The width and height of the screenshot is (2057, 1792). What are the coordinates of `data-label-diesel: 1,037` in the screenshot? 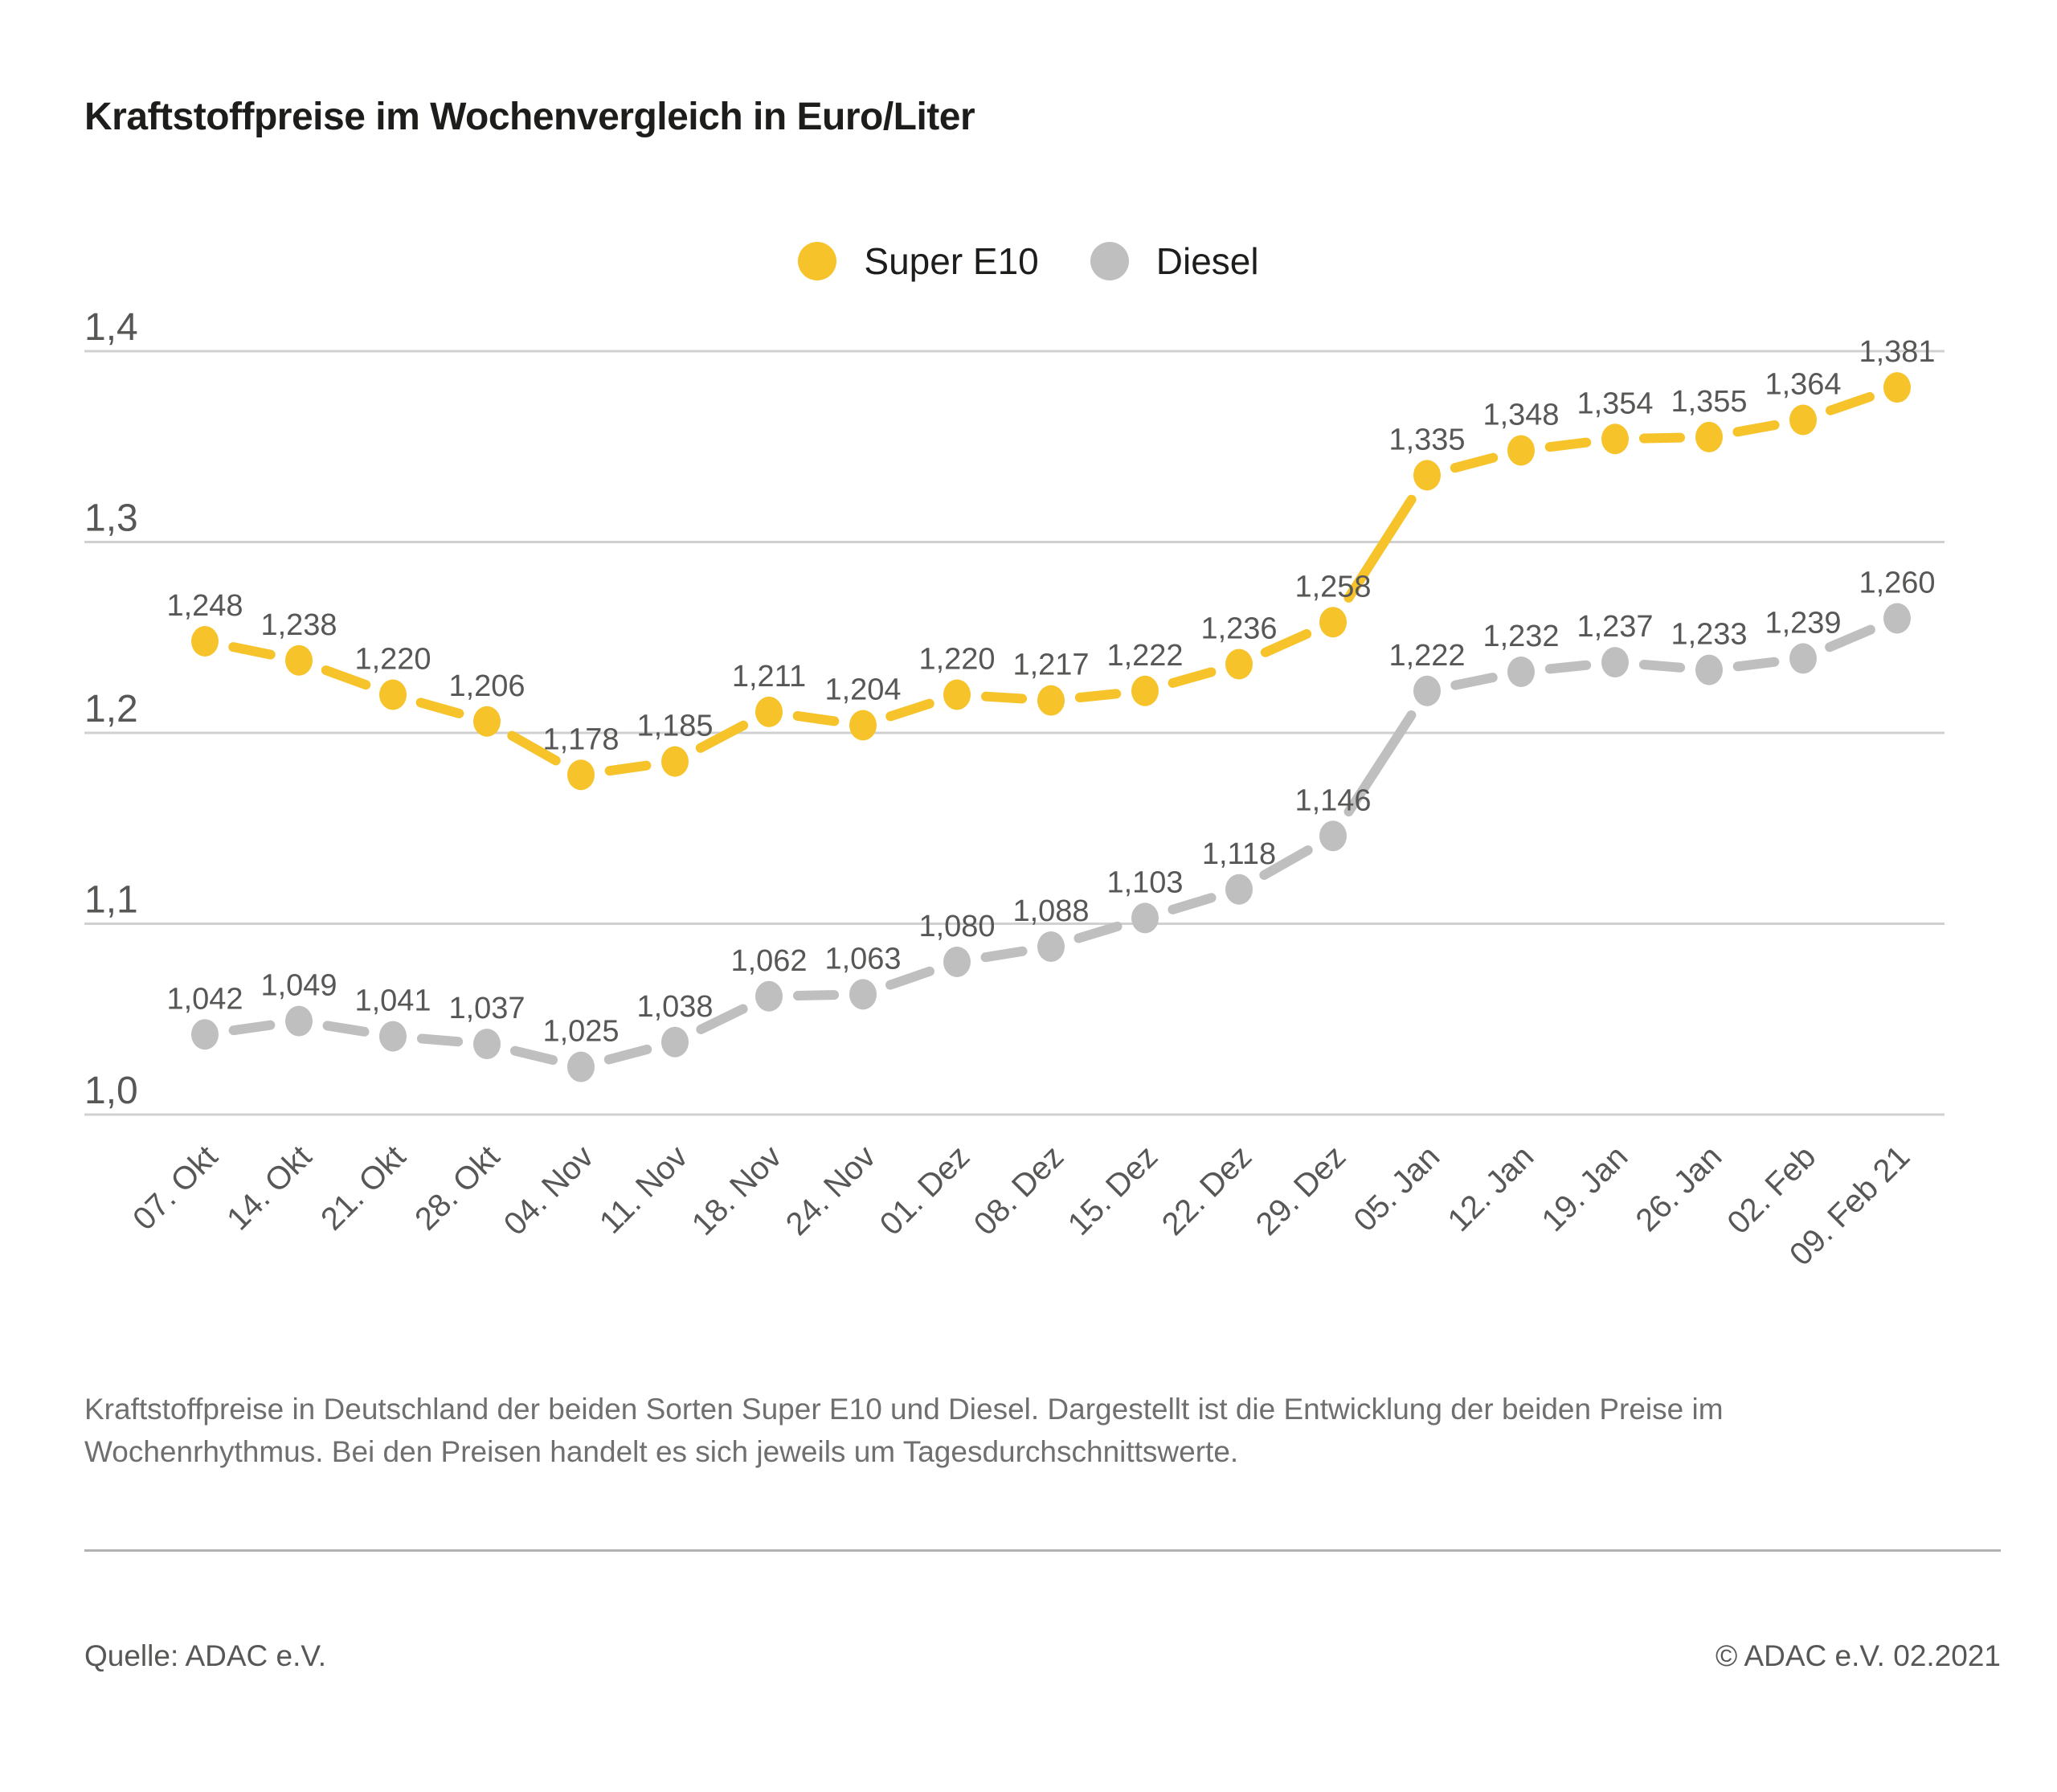 It's located at (486, 1008).